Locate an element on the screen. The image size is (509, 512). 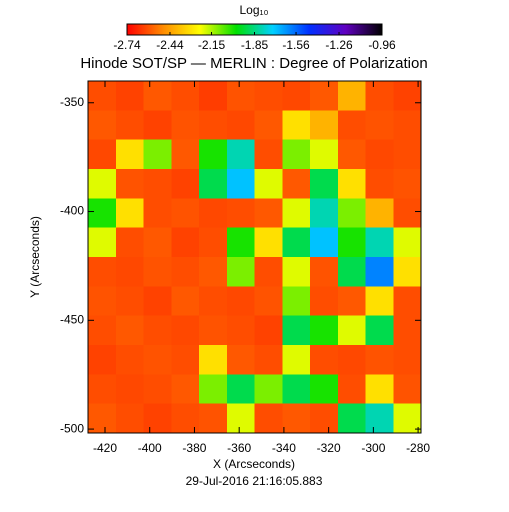
colorbar-tick-label: -1.56 is located at coordinates (296, 45).